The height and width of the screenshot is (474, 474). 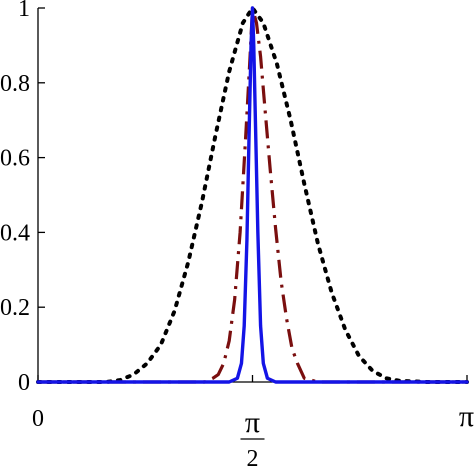 I want to click on x-tick-label-numerator: π, so click(x=252, y=422).